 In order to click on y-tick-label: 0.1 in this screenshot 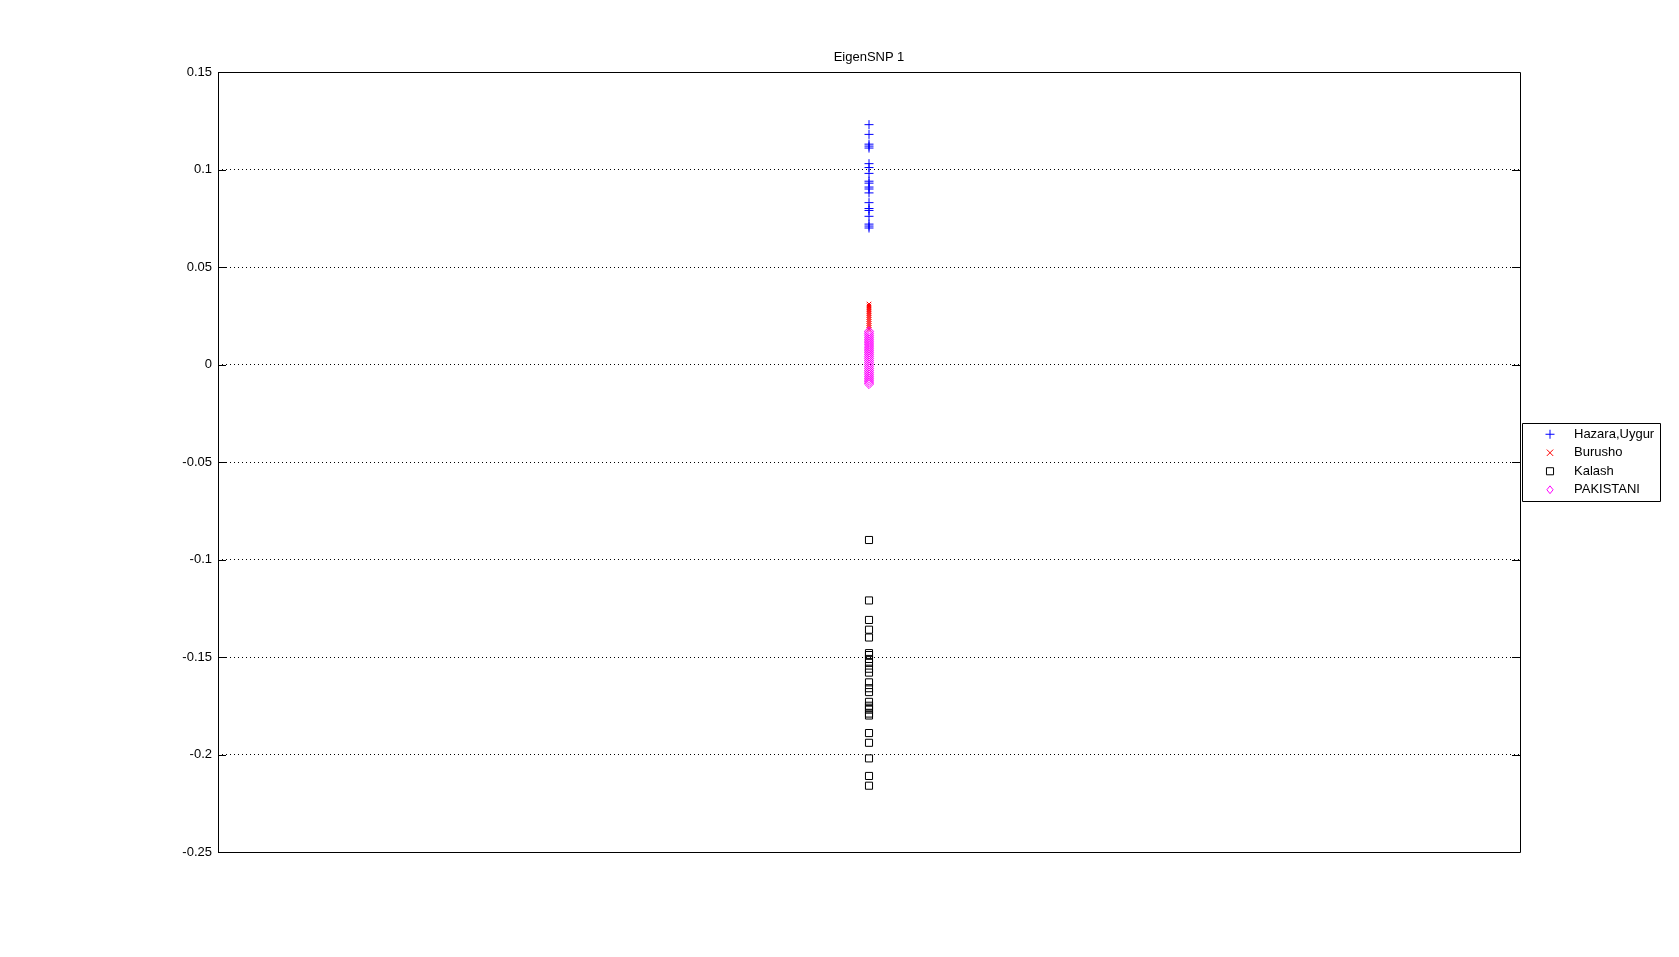, I will do `click(202, 169)`.